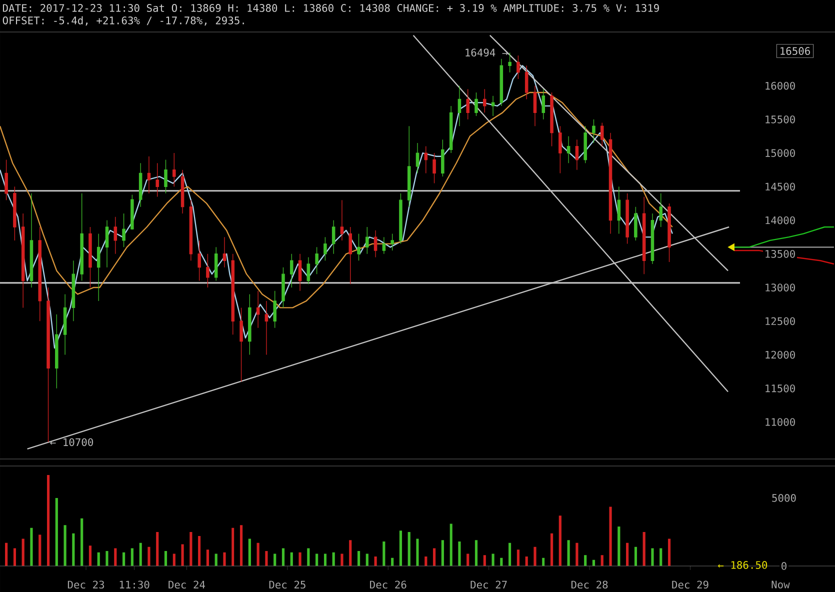 This screenshot has height=592, width=835. What do you see at coordinates (780, 422) in the screenshot?
I see `y-tick-label: 11000` at bounding box center [780, 422].